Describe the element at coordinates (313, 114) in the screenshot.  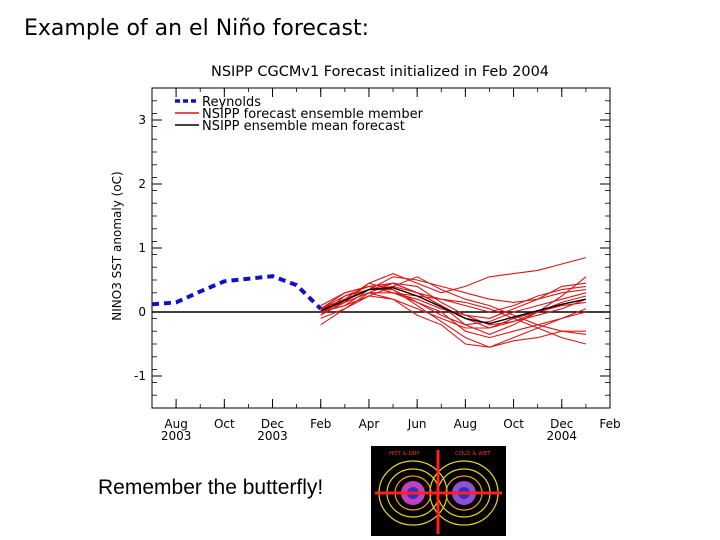
I see `legend-label-2: NSIPP forecast ensemble member` at that location.